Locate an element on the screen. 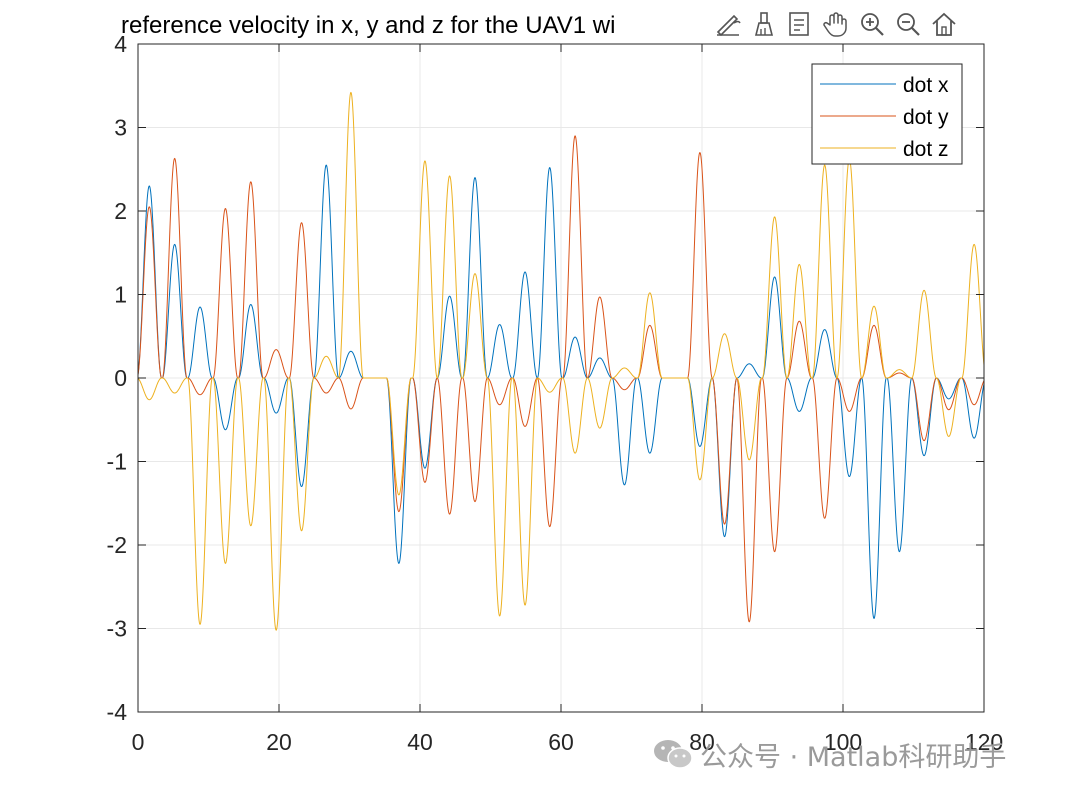 This screenshot has height=796, width=1080. data-tips-icon is located at coordinates (800, 24).